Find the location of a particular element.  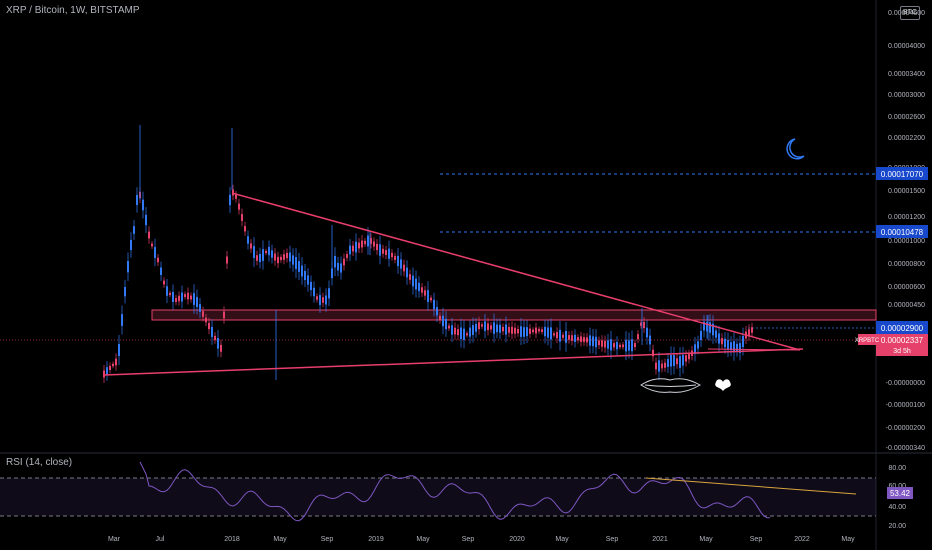

rsi-axis: 80.00 60.00 40.00 20.00 is located at coordinates (897, 497).